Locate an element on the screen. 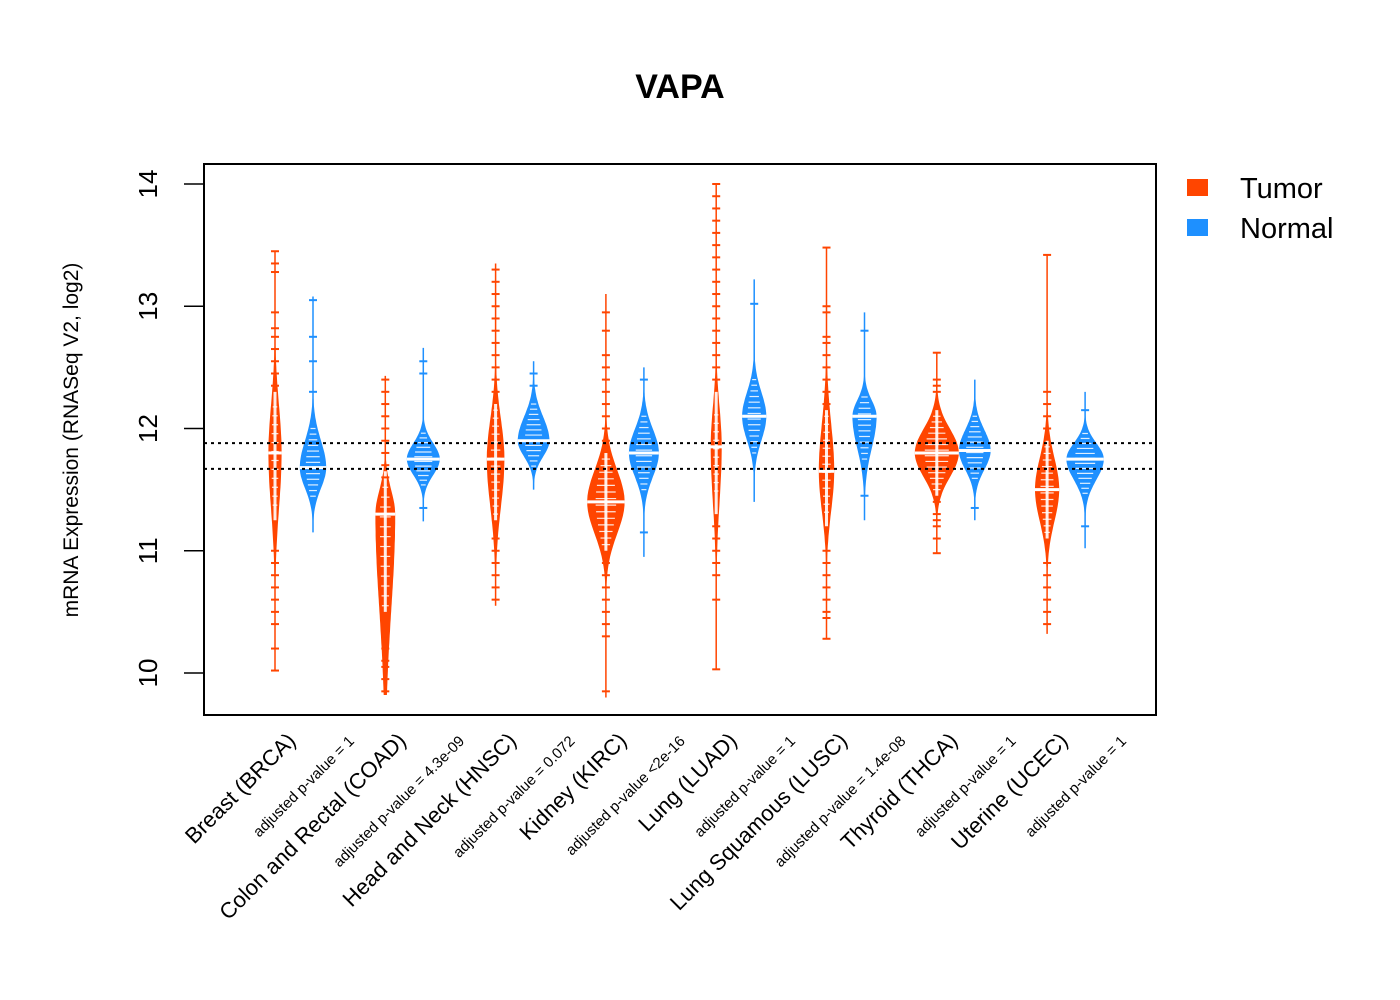  reference-lines is located at coordinates (680, 456).